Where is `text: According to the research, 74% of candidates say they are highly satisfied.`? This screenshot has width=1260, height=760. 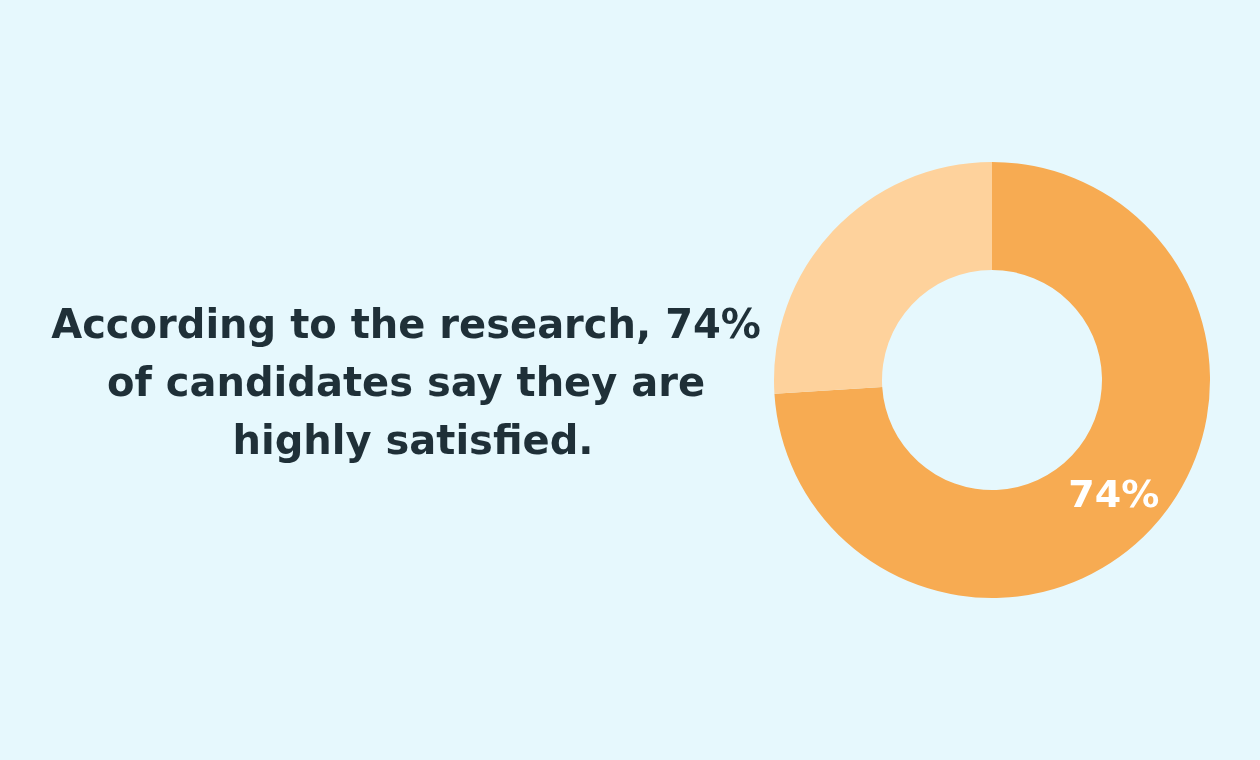 text: According to the research, 74% of candidates say they are highly satisfied. is located at coordinates (413, 382).